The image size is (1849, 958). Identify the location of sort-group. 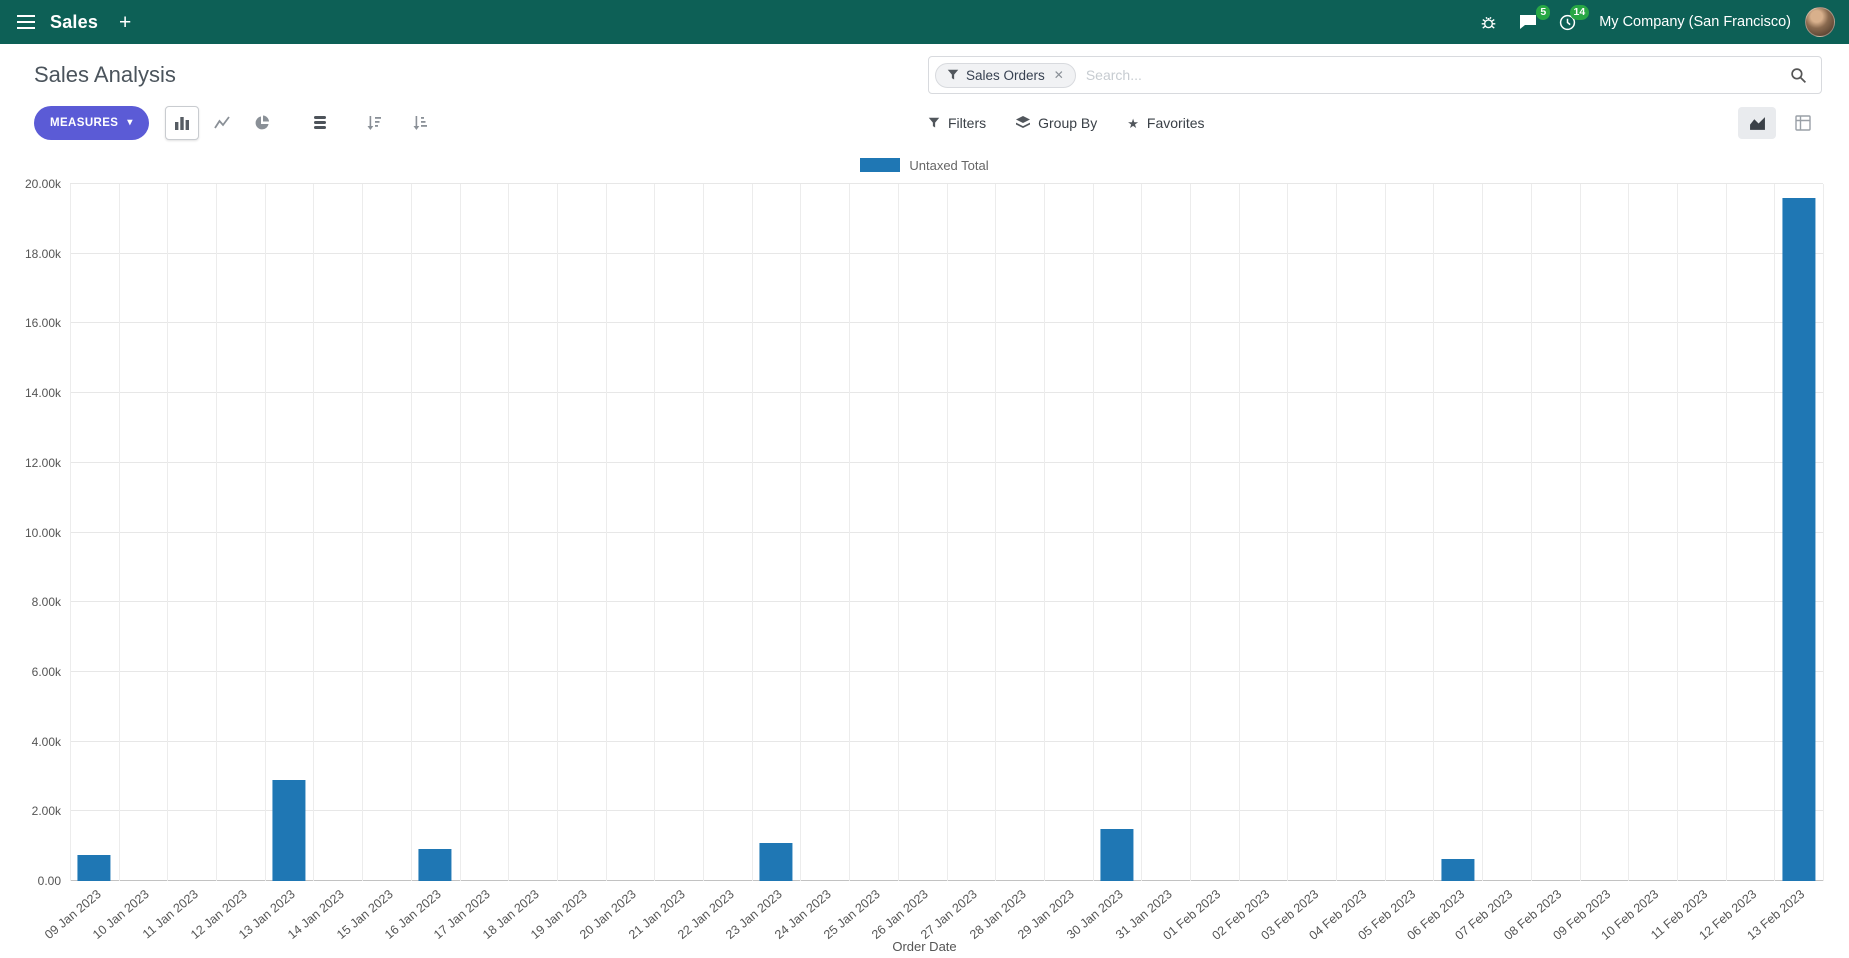
(397, 123).